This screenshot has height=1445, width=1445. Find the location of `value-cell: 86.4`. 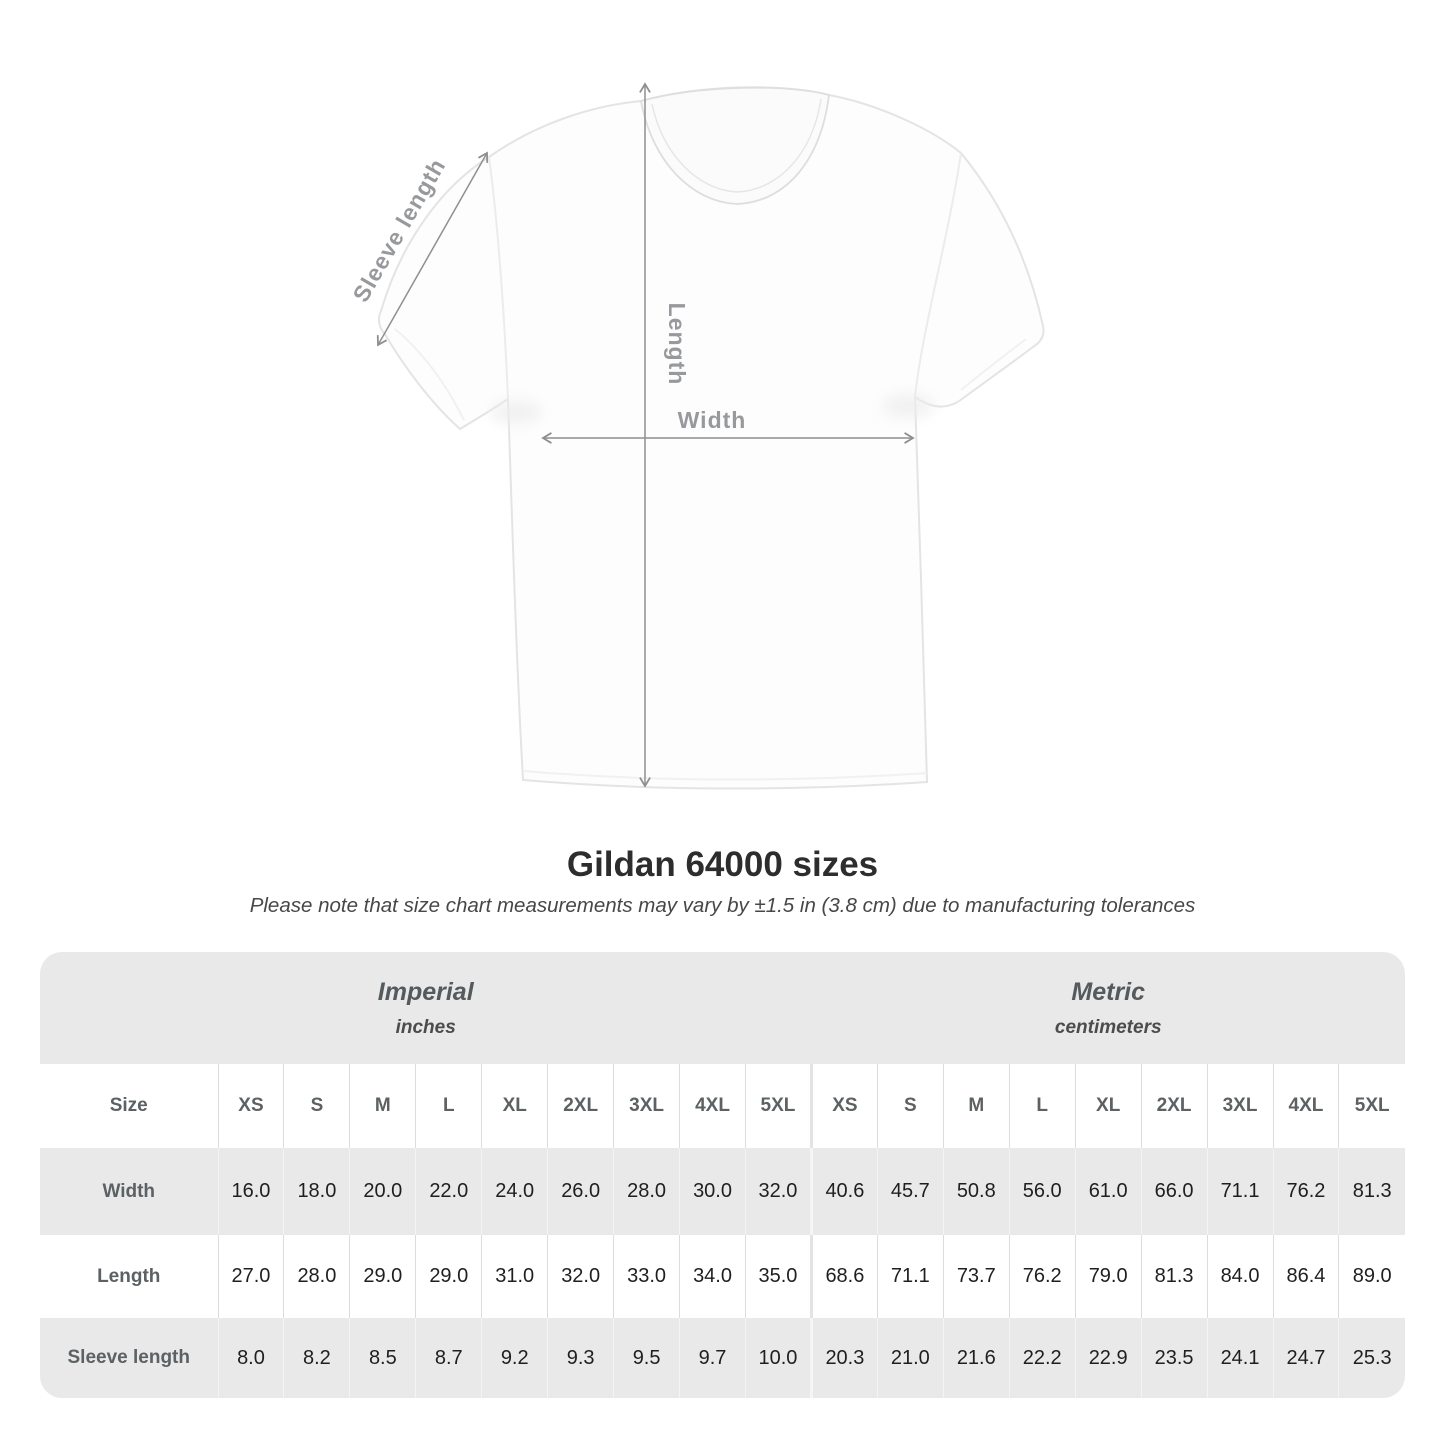

value-cell: 86.4 is located at coordinates (1305, 1276).